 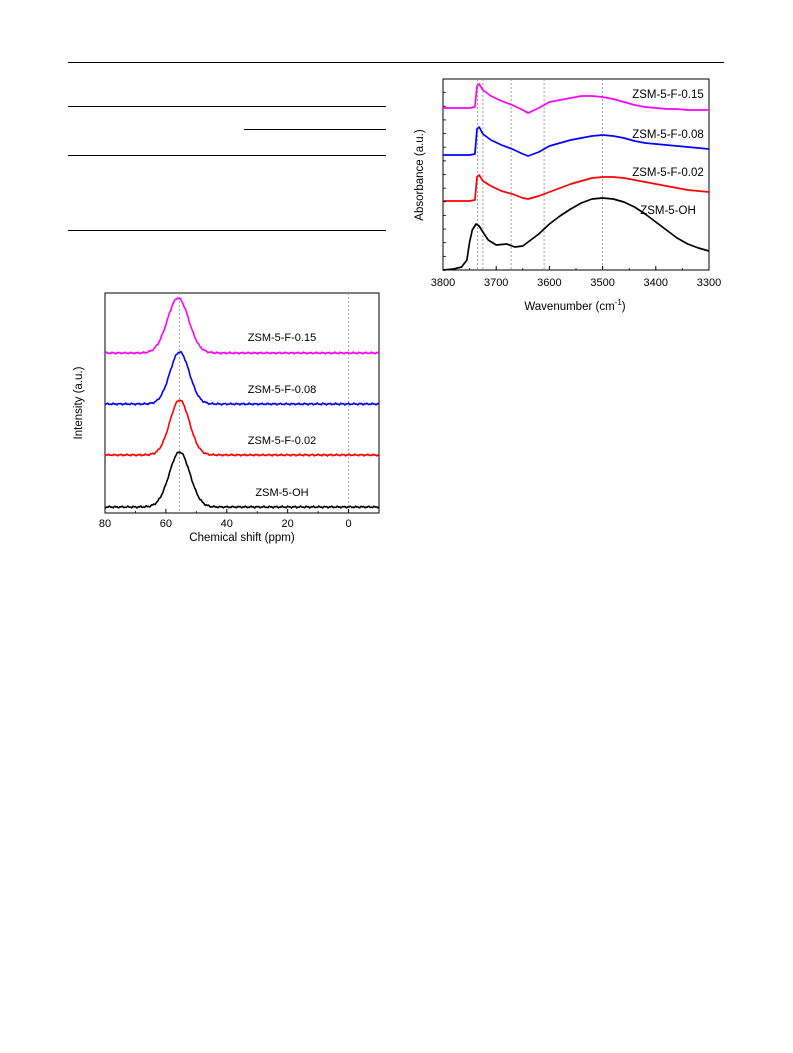 What do you see at coordinates (282, 390) in the screenshot?
I see `nmr-series-label: ZSM-5-F-0.08` at bounding box center [282, 390].